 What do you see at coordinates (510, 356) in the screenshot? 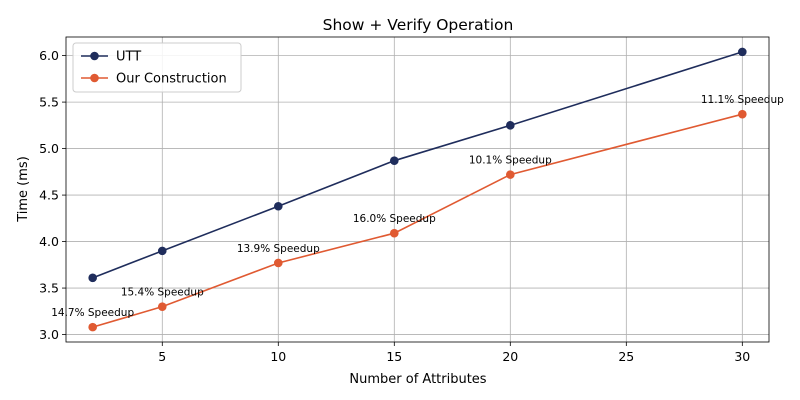
I see `x-tick-label: 20` at bounding box center [510, 356].